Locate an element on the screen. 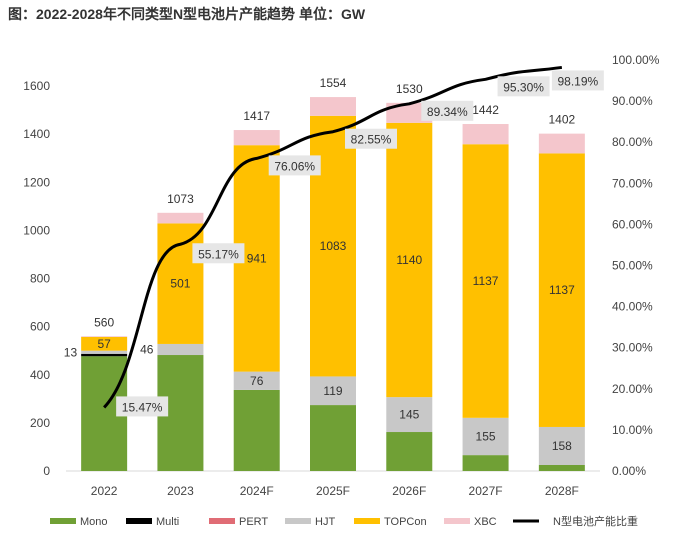  data-label: 119 is located at coordinates (332, 391).